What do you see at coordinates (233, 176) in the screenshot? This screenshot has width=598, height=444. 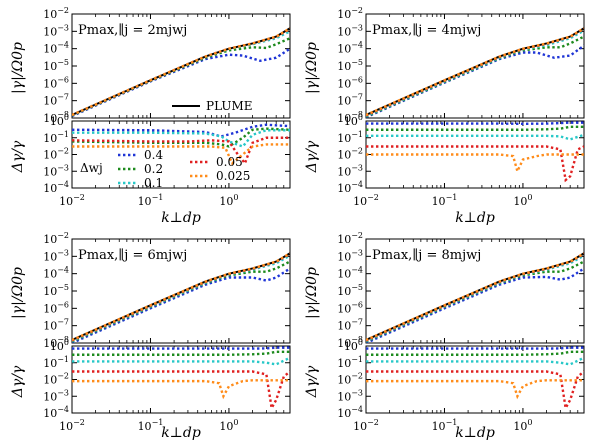 I see `legend-label-0_025: 0.025` at bounding box center [233, 176].